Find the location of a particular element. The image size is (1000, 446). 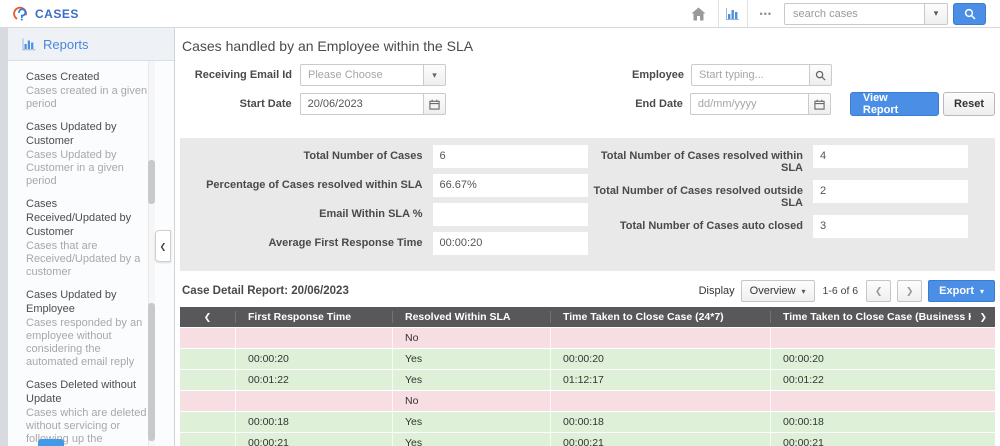

employee-search-button is located at coordinates (821, 75).